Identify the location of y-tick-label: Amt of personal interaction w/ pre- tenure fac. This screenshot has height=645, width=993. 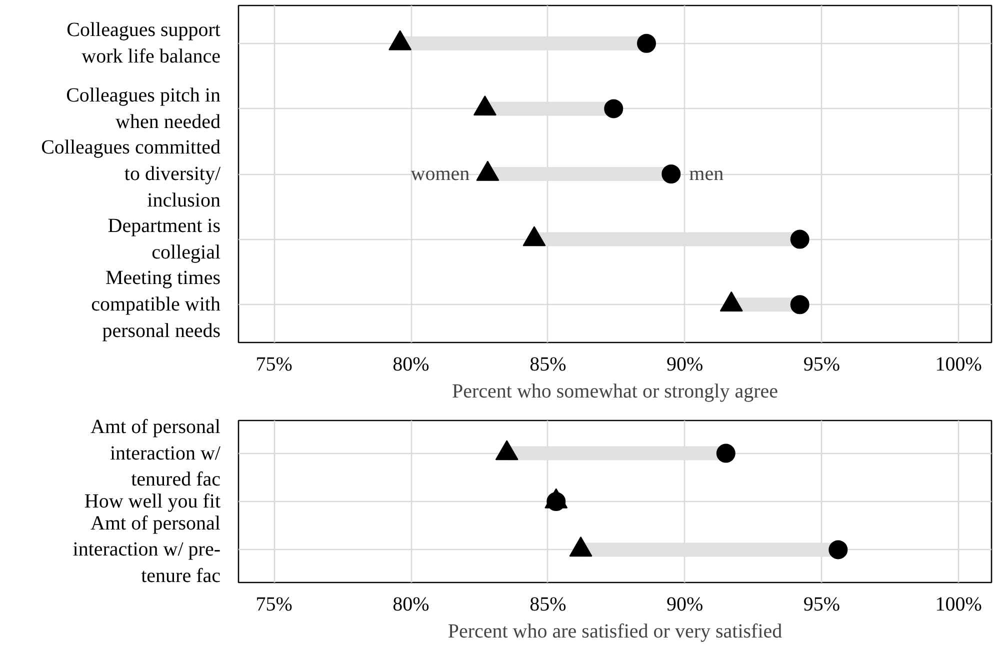
(146, 550).